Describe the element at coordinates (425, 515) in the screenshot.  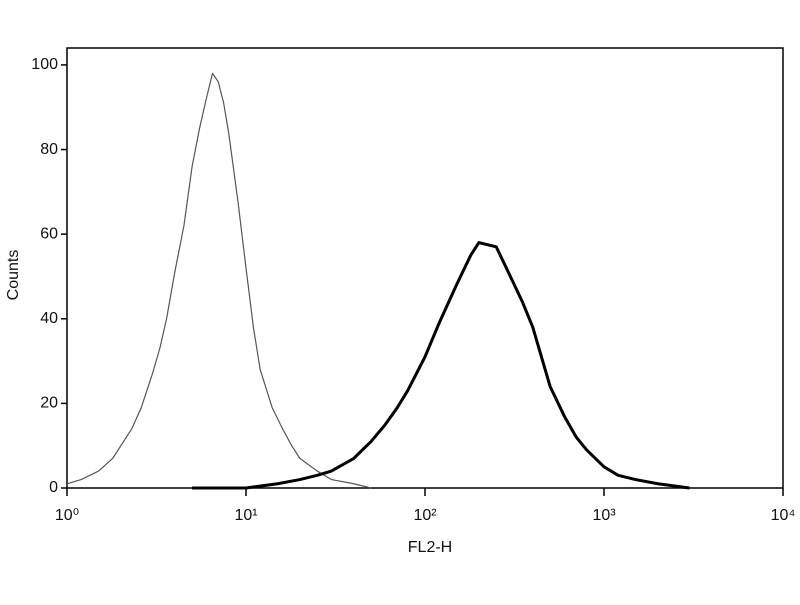
I see `x-tick-label: 10²` at that location.